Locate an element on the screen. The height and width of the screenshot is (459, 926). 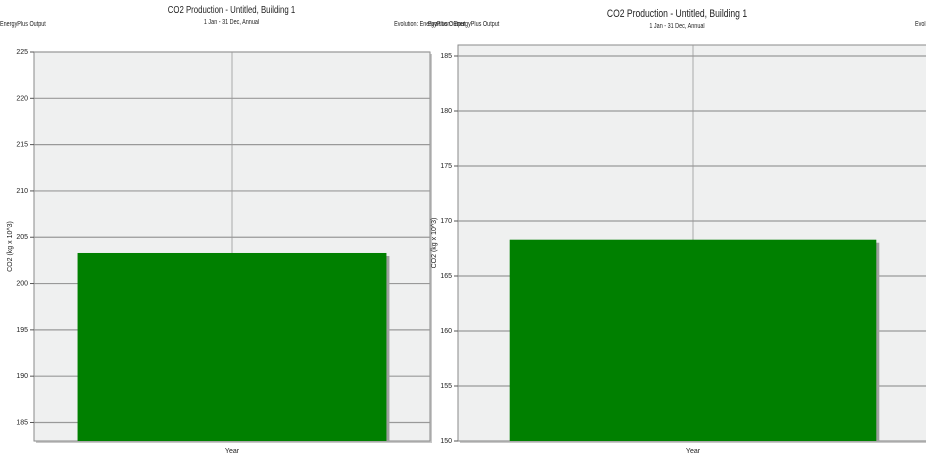
y-tick-label: 195 is located at coordinates (22, 330).